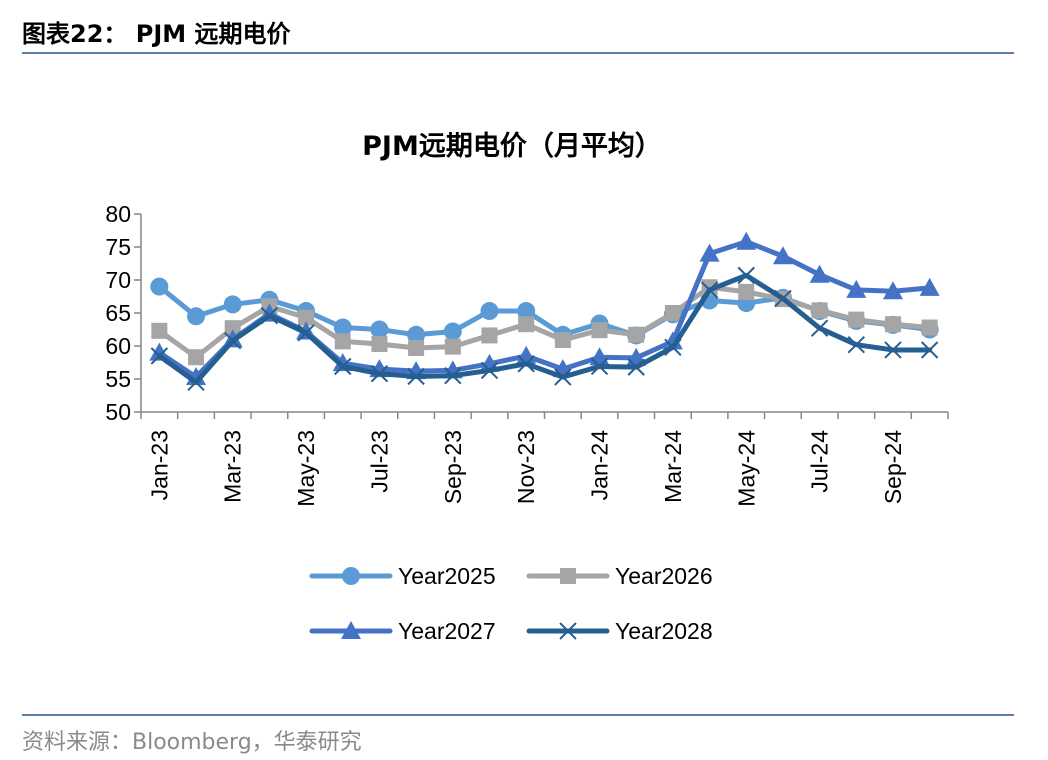  What do you see at coordinates (512, 146) in the screenshot?
I see `chart-title: PJM远期电价（月平均）` at bounding box center [512, 146].